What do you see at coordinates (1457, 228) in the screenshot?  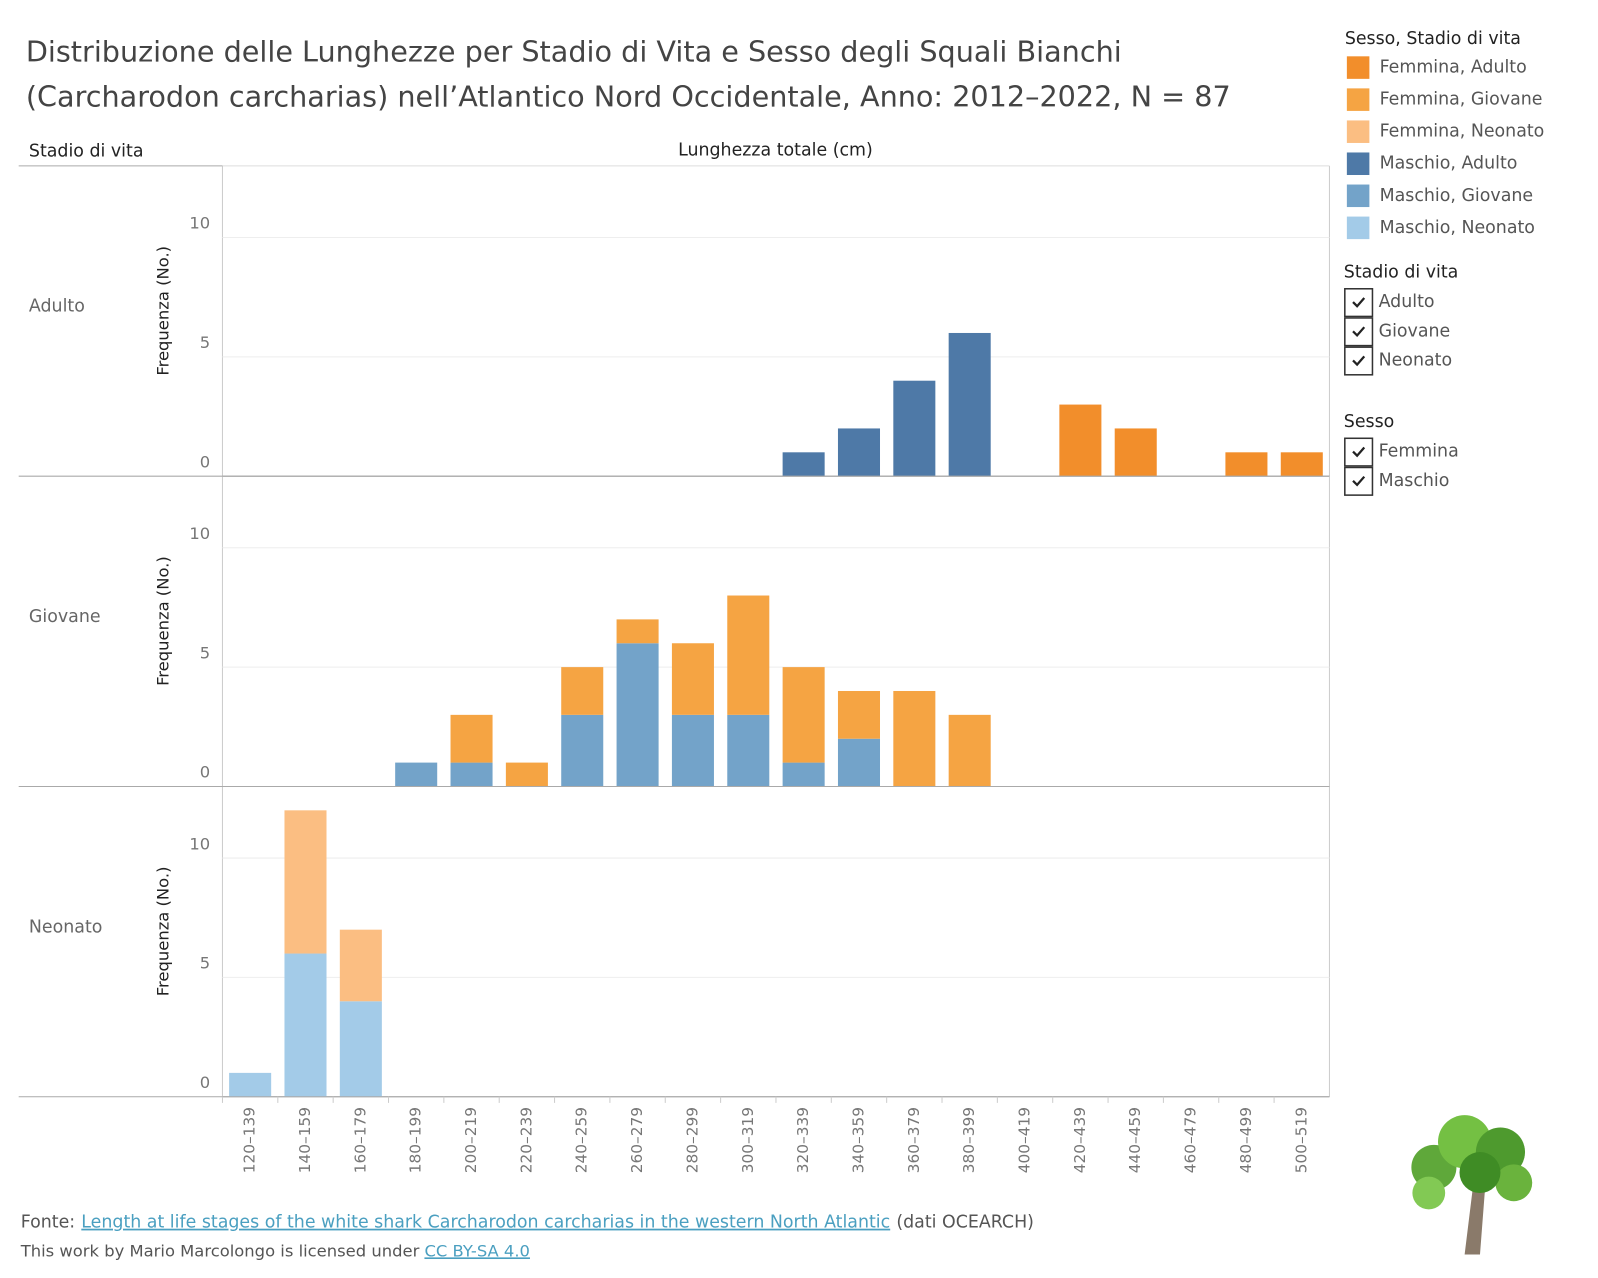 I see `legend-label: Maschio, Neonato` at bounding box center [1457, 228].